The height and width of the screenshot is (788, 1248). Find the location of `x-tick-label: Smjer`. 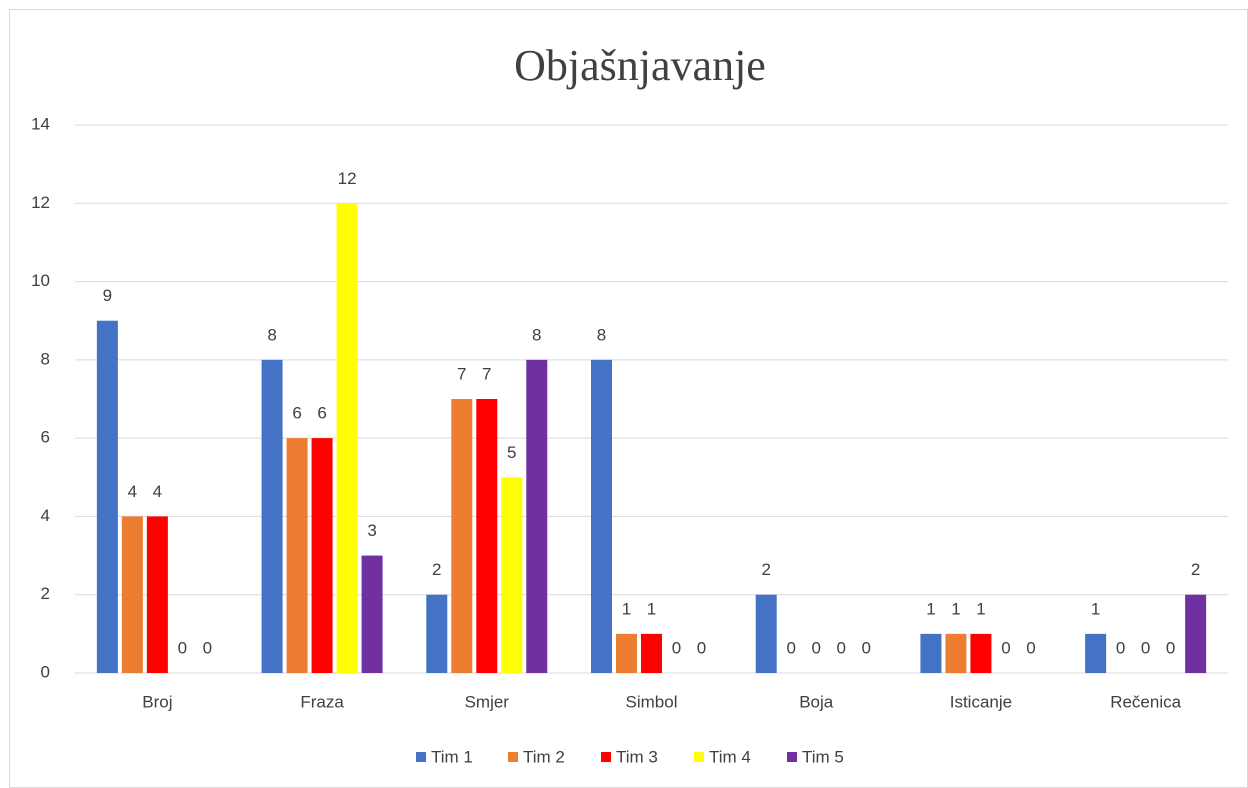

x-tick-label: Smjer is located at coordinates (487, 701).